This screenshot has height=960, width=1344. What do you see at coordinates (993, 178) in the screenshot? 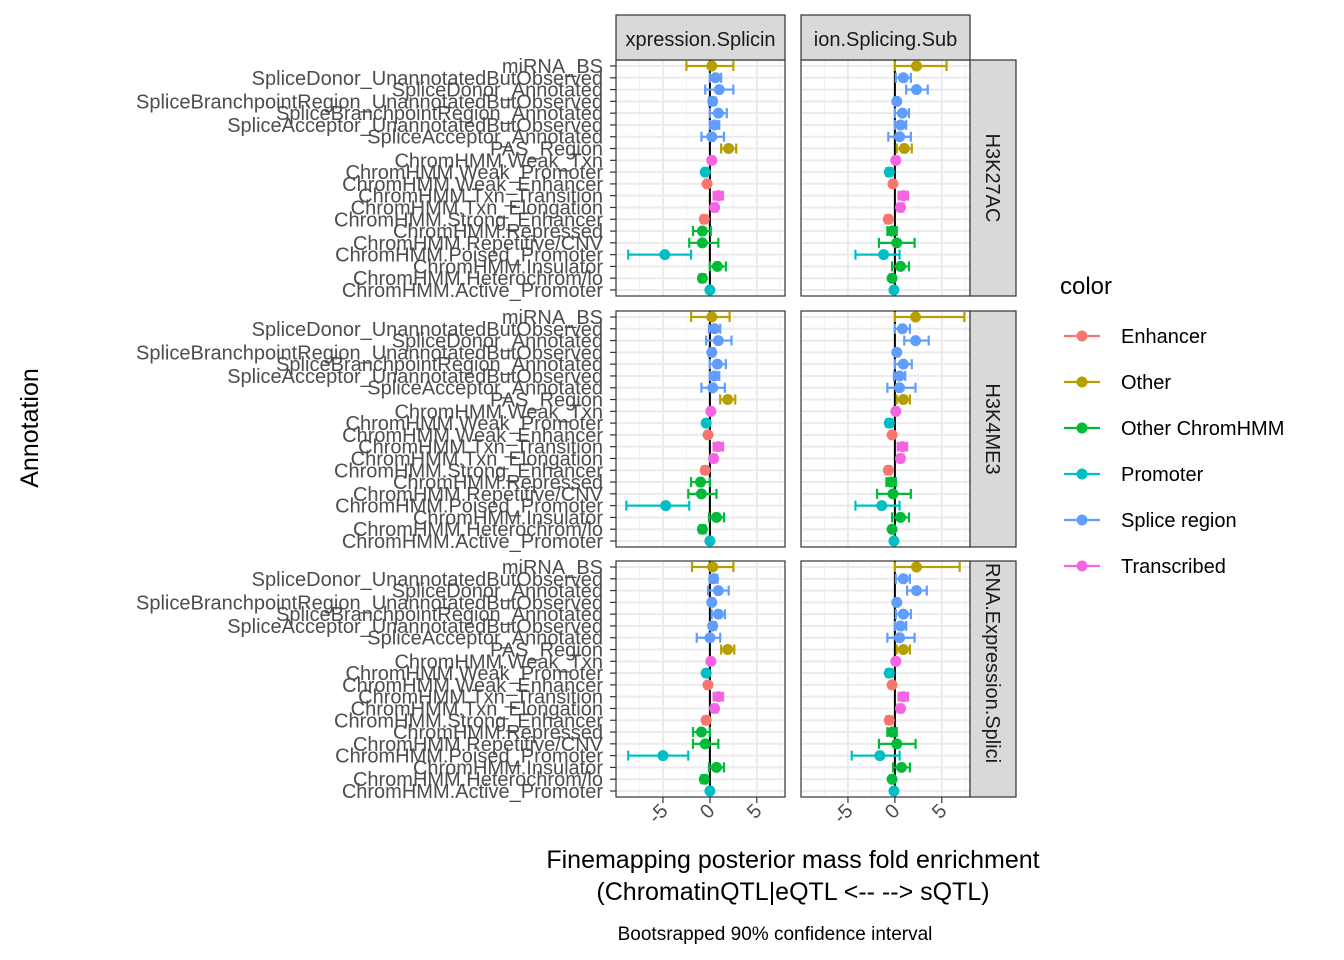
I see `row-strip-0: H3K27AC` at bounding box center [993, 178].